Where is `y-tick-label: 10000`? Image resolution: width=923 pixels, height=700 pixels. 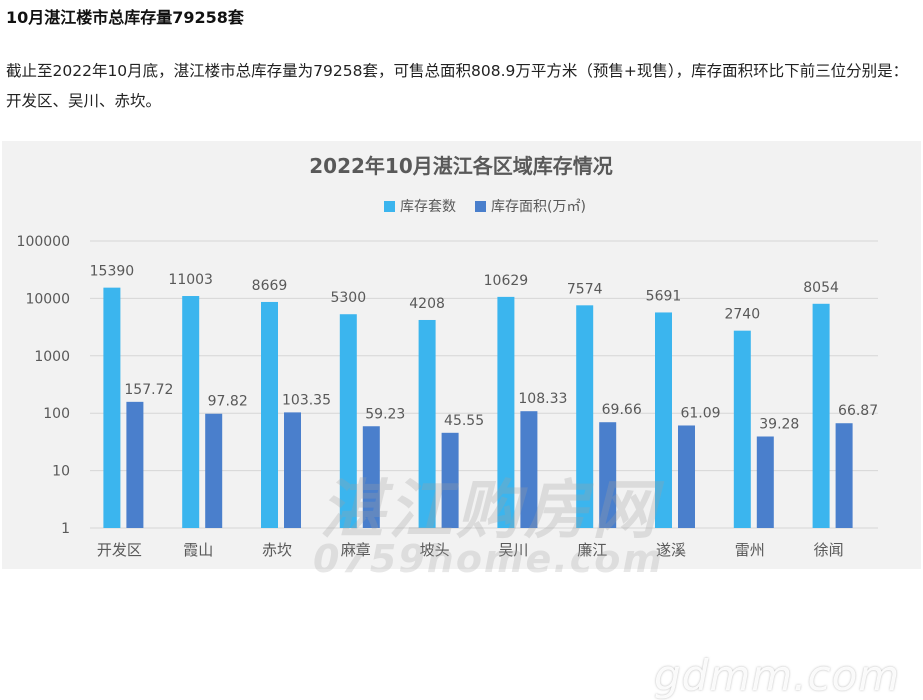 y-tick-label: 10000 is located at coordinates (47, 299).